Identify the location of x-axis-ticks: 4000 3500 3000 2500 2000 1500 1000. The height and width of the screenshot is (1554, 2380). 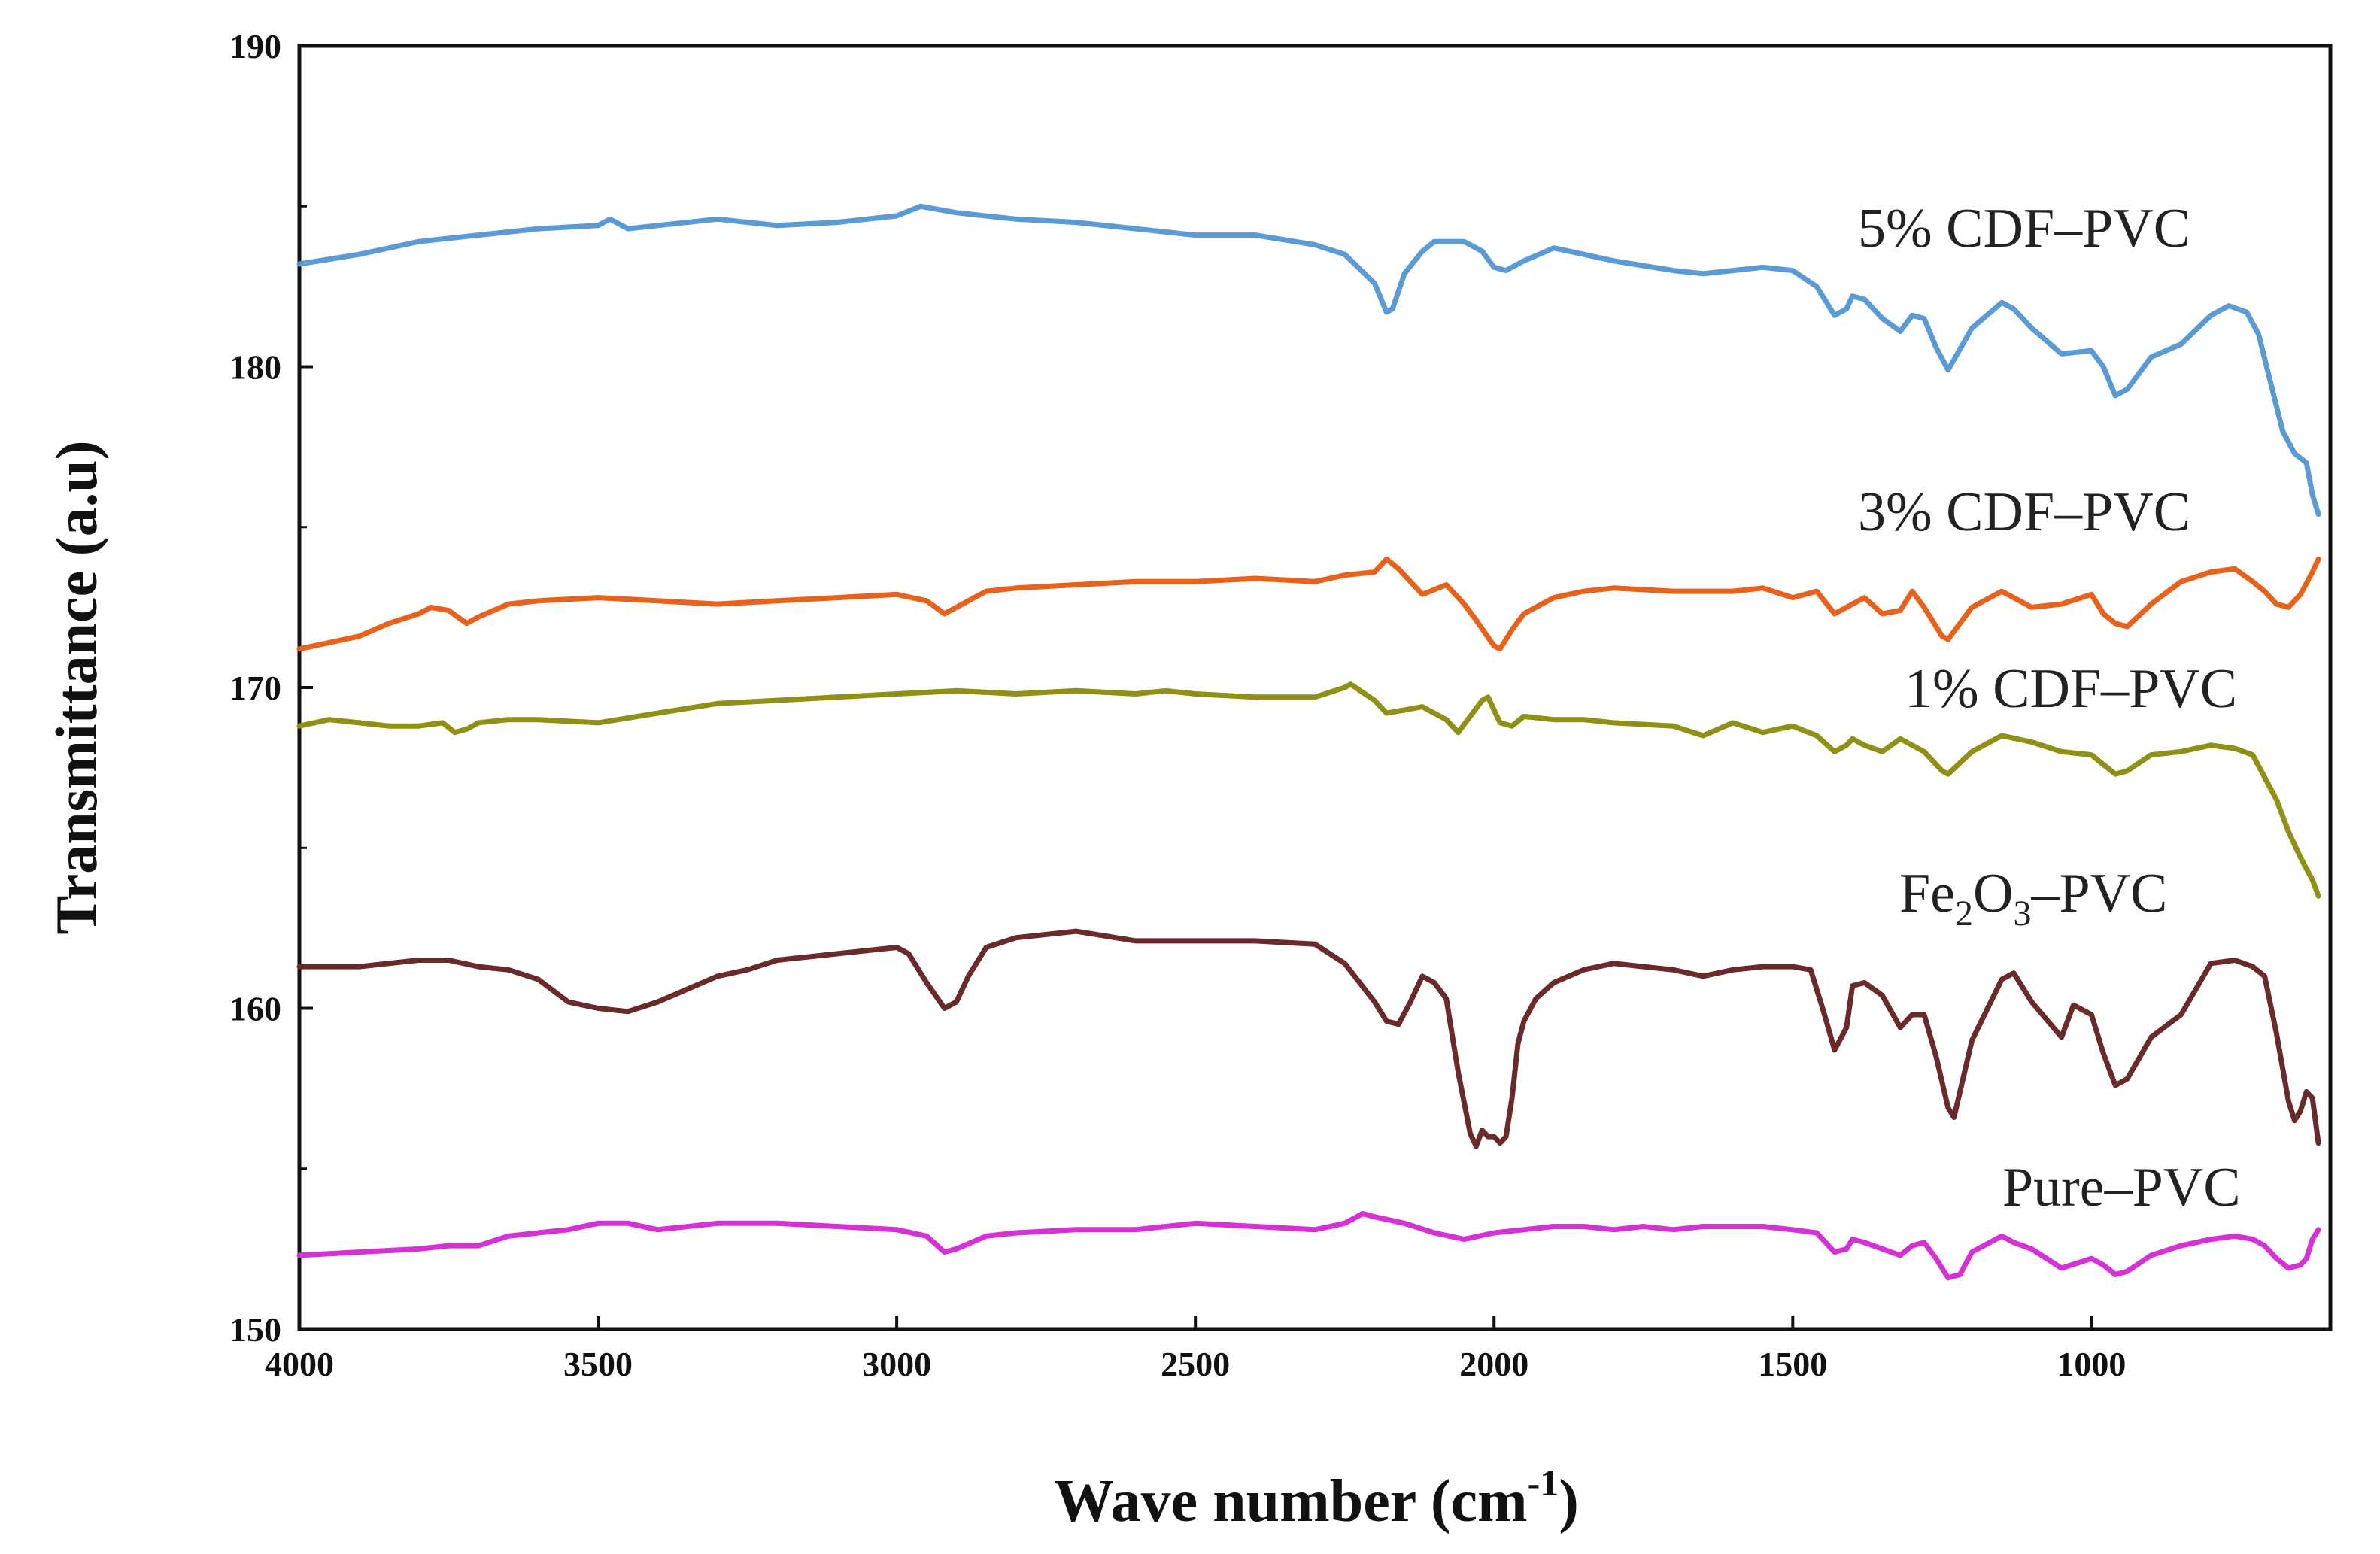
(1195, 1349).